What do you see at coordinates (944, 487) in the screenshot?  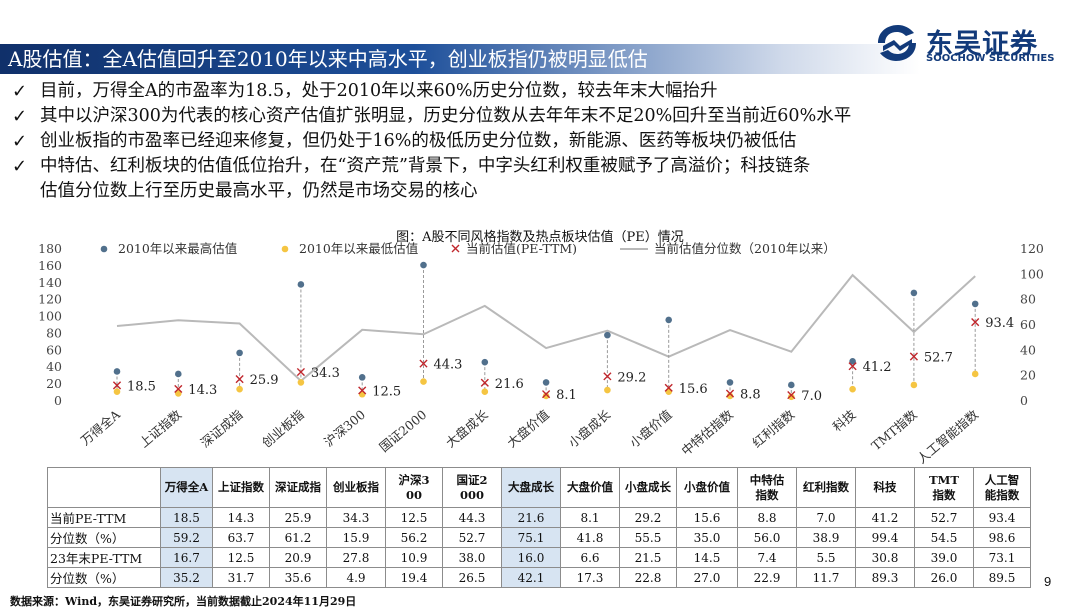 I see `column-header: TMT 指数` at bounding box center [944, 487].